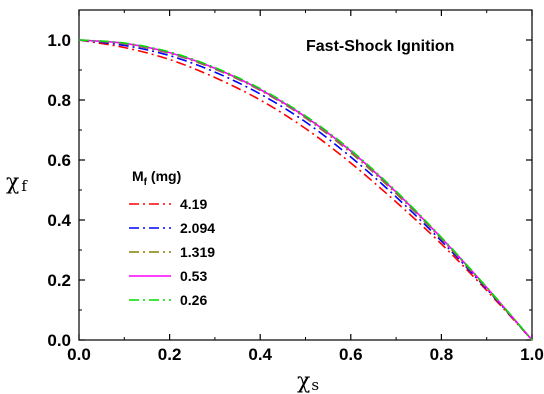  Describe the element at coordinates (260, 354) in the screenshot. I see `x-tick-label: 0.4` at that location.